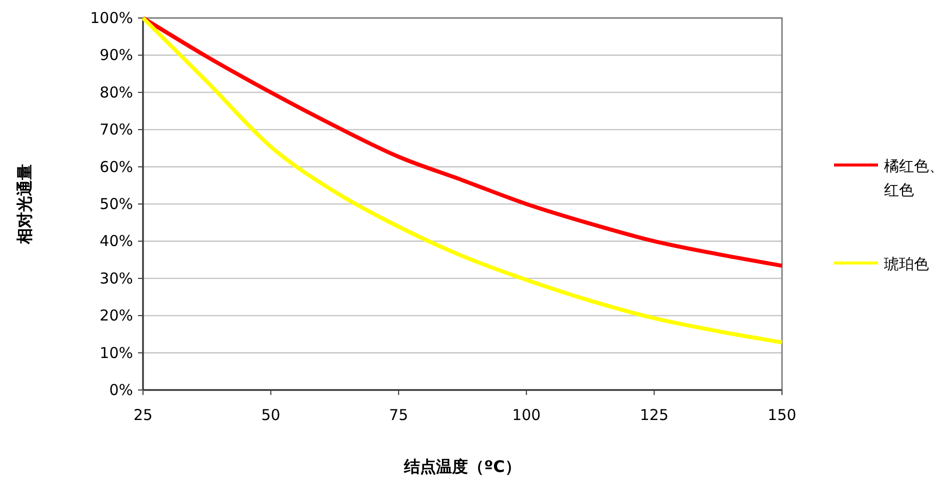 The width and height of the screenshot is (948, 482). I want to click on y-tick-label: 100%, so click(111, 18).